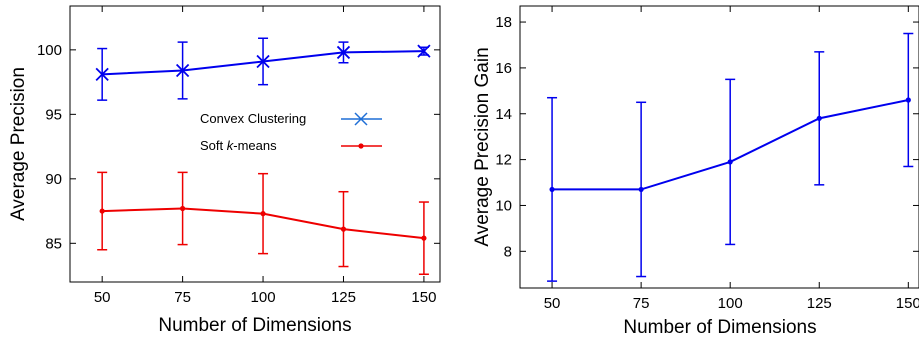 Image resolution: width=919 pixels, height=339 pixels. Describe the element at coordinates (482, 146) in the screenshot. I see `y-axis-label-right: Average Precision Gain` at that location.